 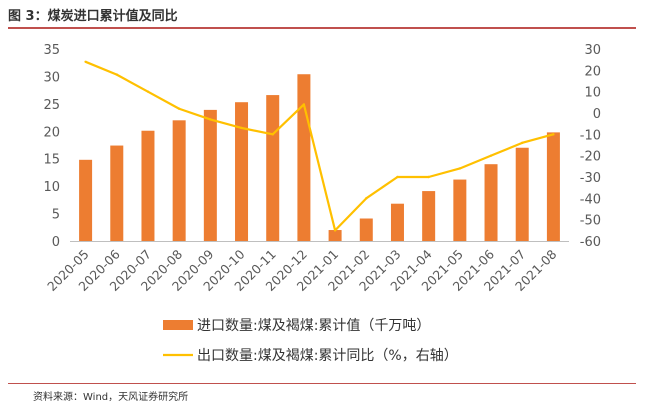 What do you see at coordinates (590, 242) in the screenshot?
I see `right-axis-tick: -60` at bounding box center [590, 242].